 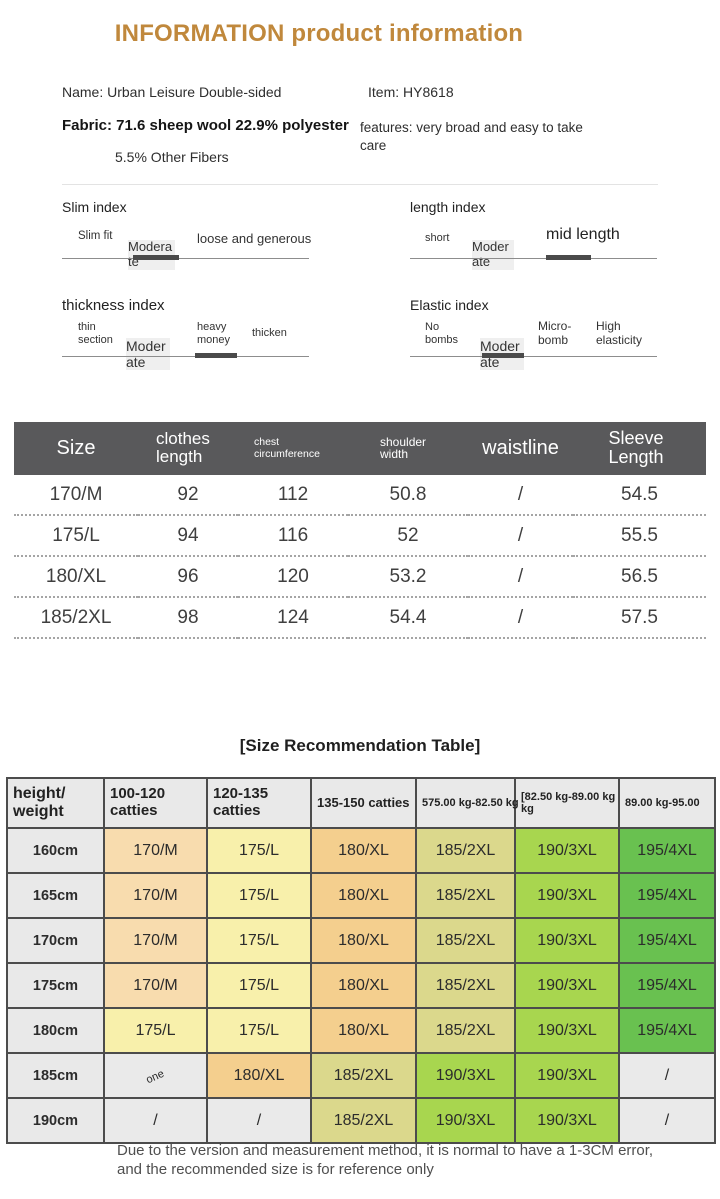 What do you see at coordinates (55, 1030) in the screenshot?
I see `height-cell: 180cm` at bounding box center [55, 1030].